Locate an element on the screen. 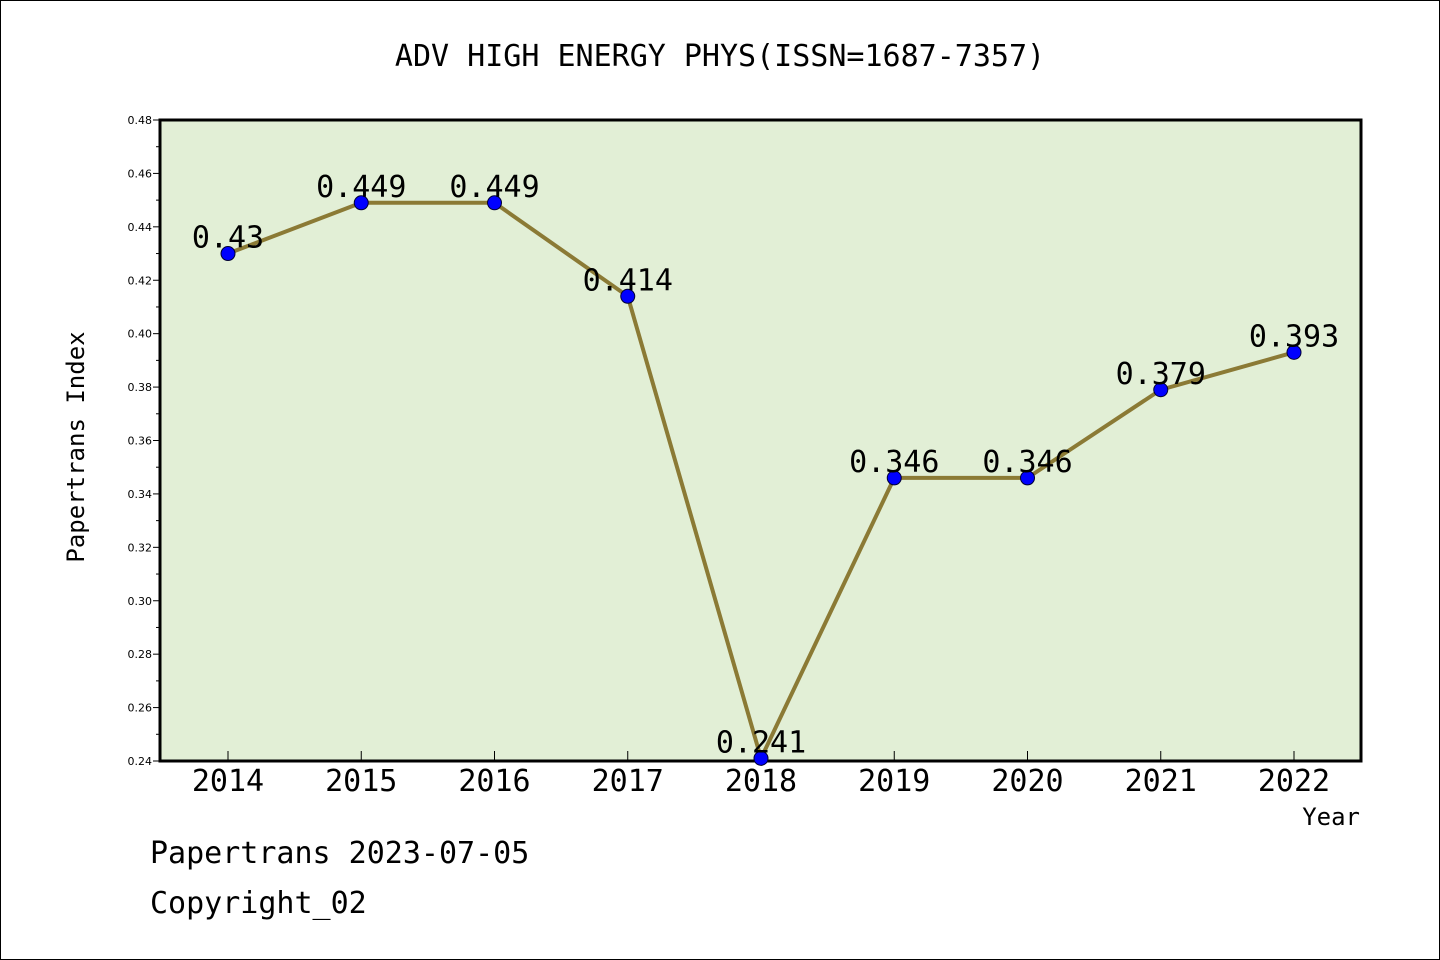 Image resolution: width=1440 pixels, height=960 pixels. y-tick-label: 0.36 is located at coordinates (140, 441).